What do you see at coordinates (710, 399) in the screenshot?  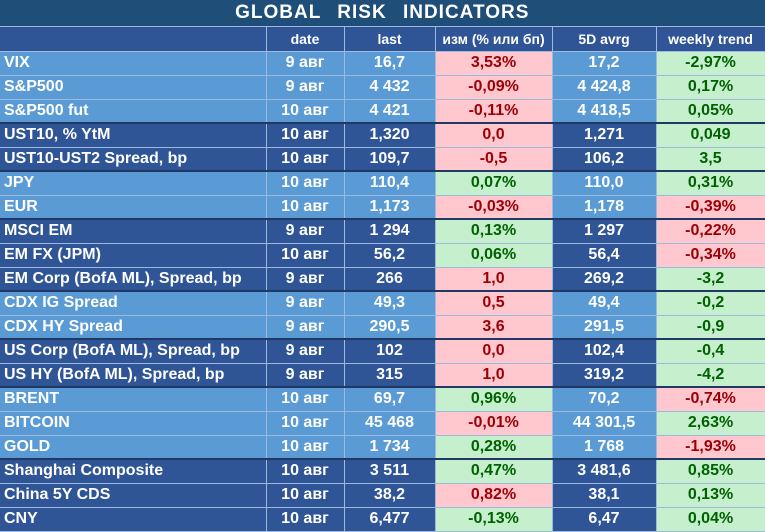 I see `indicator-weekly-trend: -0,74%` at bounding box center [710, 399].